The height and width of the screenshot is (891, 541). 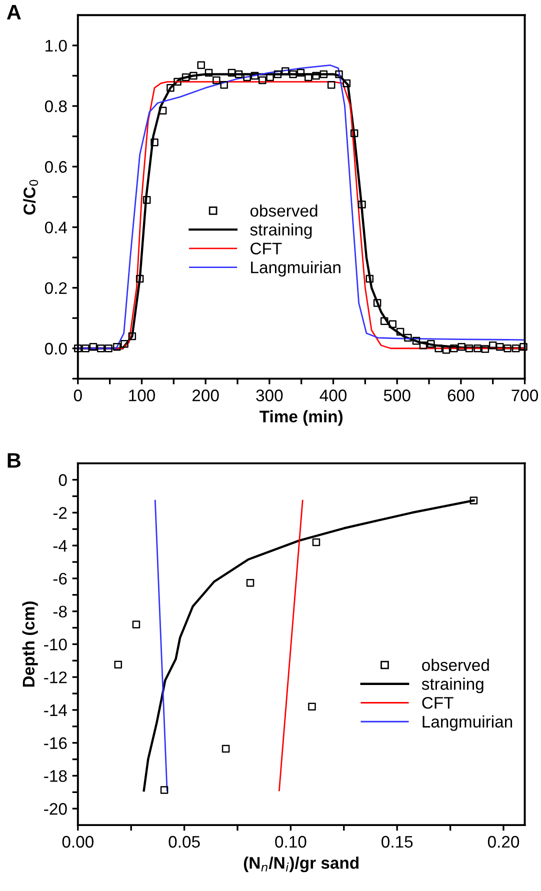 I want to click on y-tick-label: -6, so click(x=60, y=578).